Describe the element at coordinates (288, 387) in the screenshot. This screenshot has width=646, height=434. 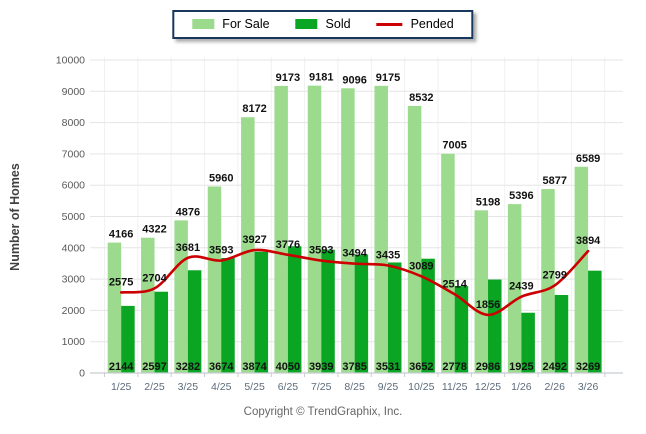
I see `x-axis-category-label: 6/25` at that location.